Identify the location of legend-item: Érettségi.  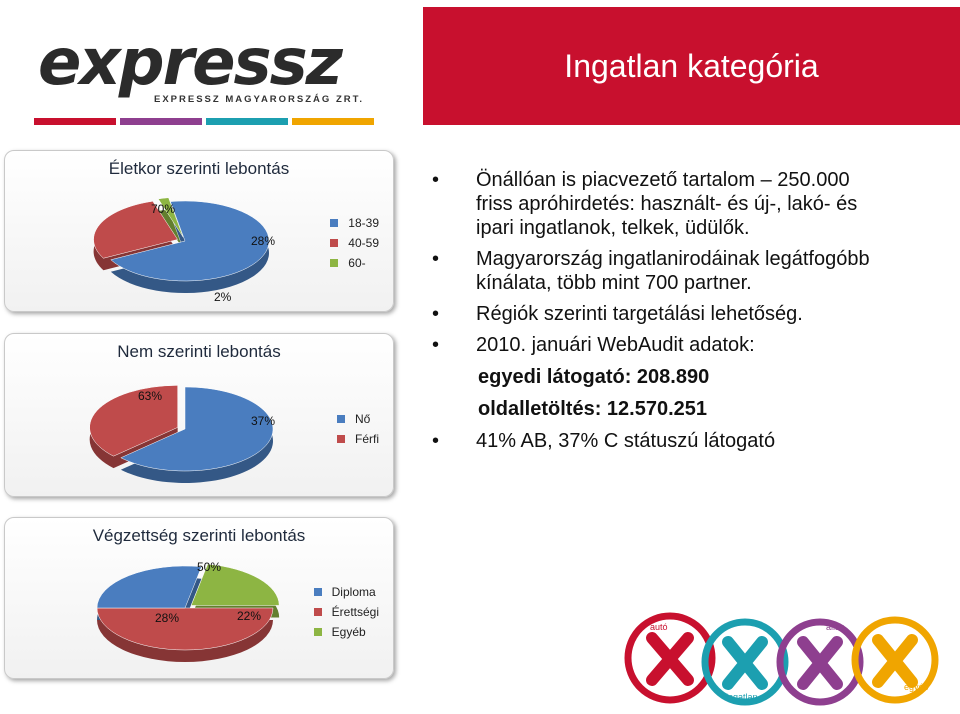
(346, 612).